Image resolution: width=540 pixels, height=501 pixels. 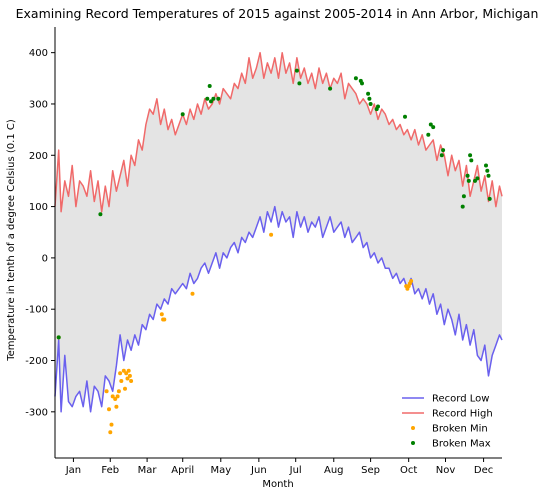 I want to click on x-tick-label: April, so click(x=182, y=470).